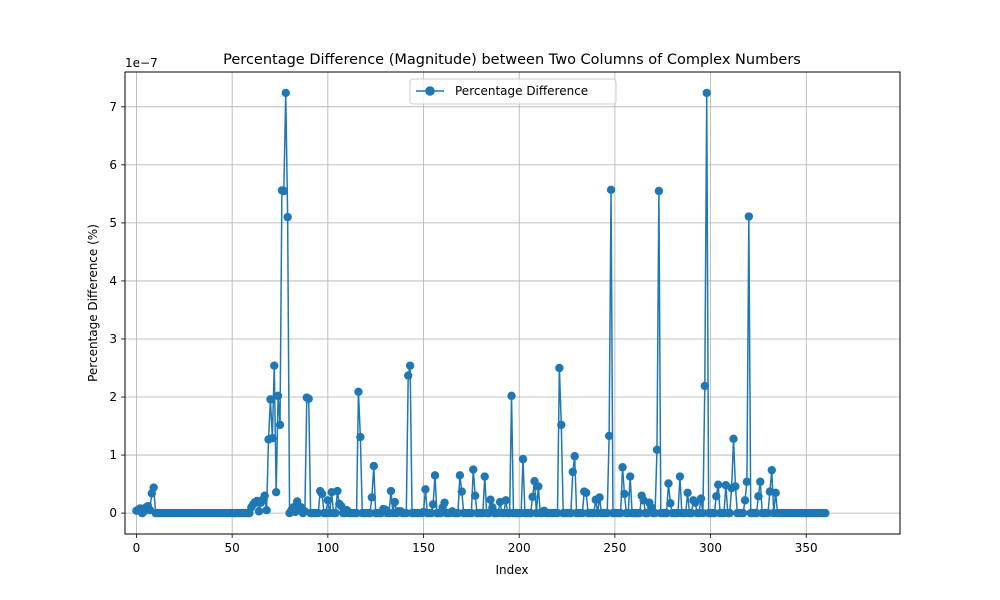  What do you see at coordinates (113, 513) in the screenshot?
I see `y-tick-label: 0` at bounding box center [113, 513].